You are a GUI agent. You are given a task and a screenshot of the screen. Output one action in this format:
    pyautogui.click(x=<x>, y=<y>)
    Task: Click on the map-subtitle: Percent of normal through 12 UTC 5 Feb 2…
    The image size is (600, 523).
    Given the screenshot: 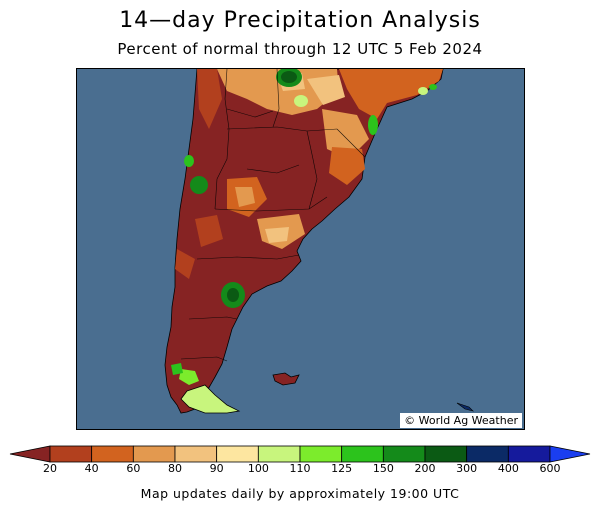 What is the action you would take?
    pyautogui.click(x=300, y=49)
    